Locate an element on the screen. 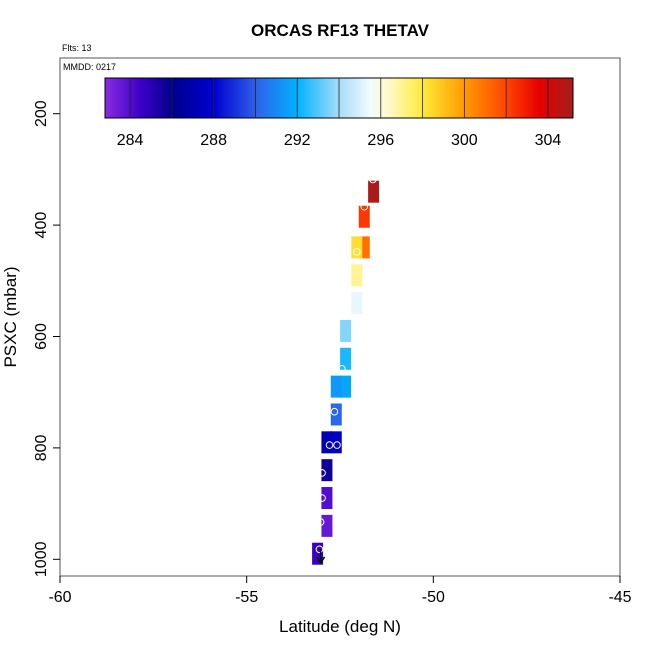 Image resolution: width=650 pixels, height=650 pixels. x-axis-label: Latitude (deg N) is located at coordinates (340, 626).